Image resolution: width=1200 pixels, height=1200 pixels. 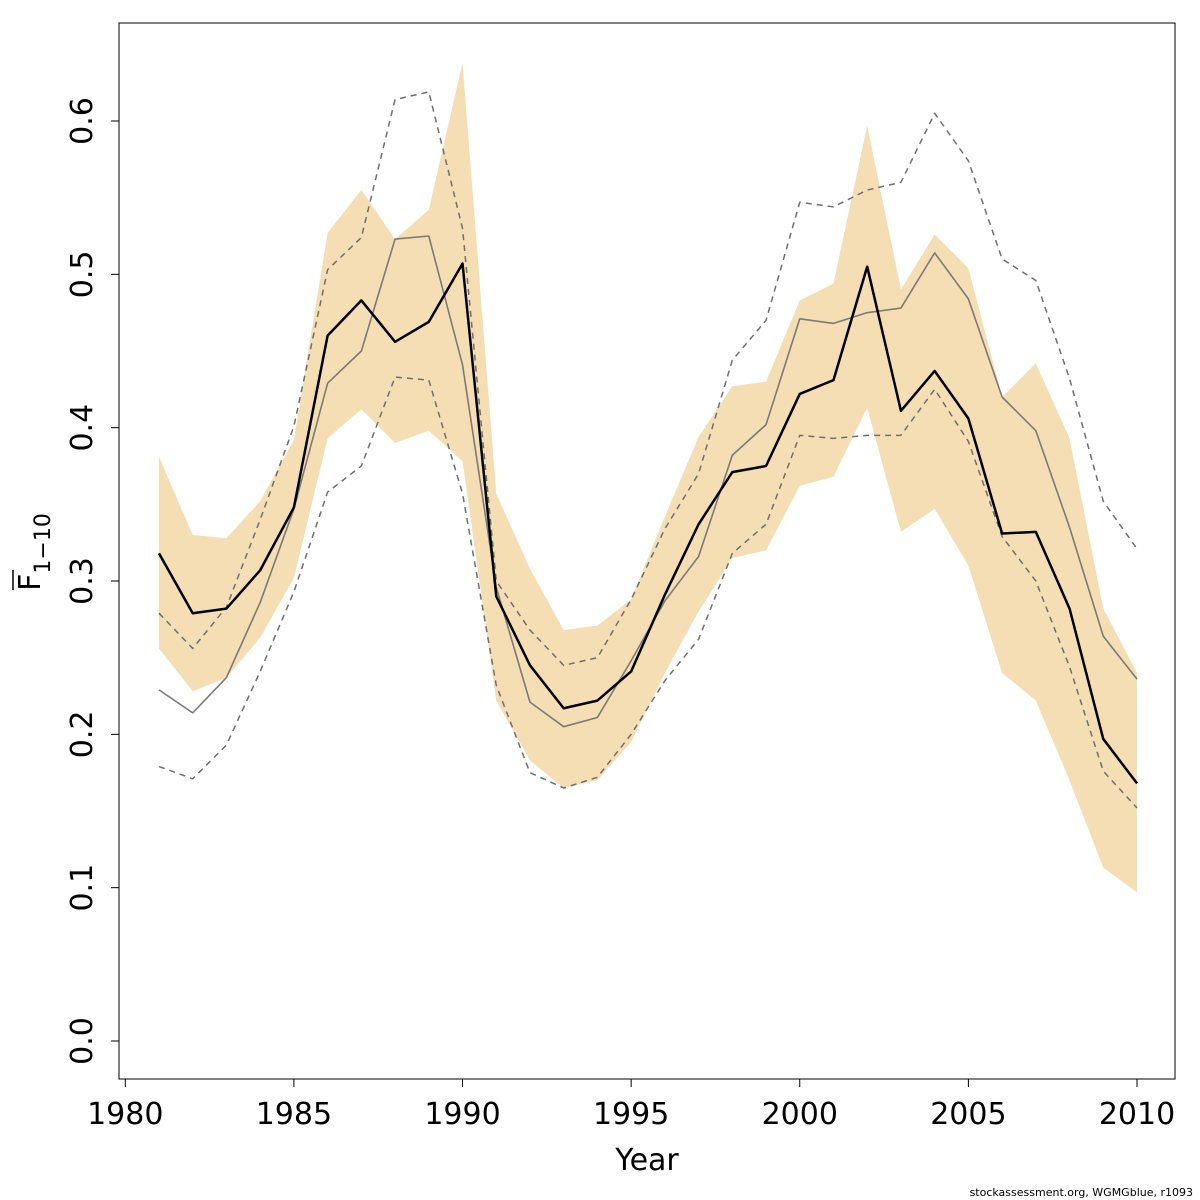 I want to click on y-tick-label: 0.0, so click(x=82, y=1041).